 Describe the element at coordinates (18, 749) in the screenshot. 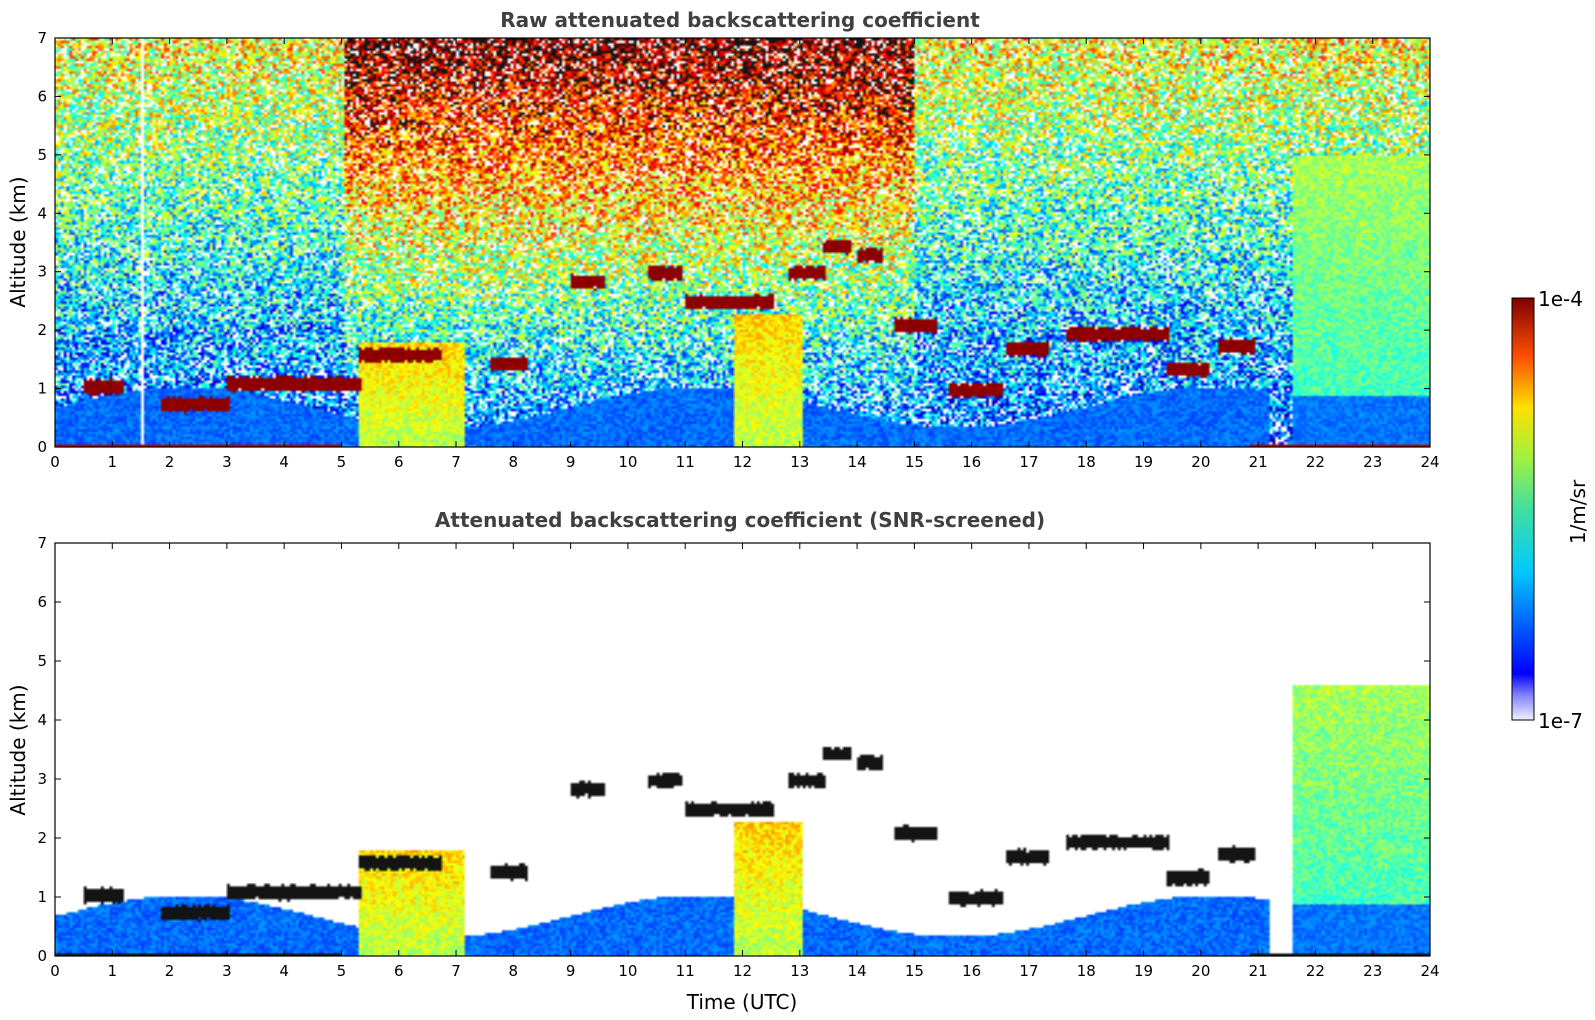

I see `panel2-ylabel: Altitude (km)` at that location.